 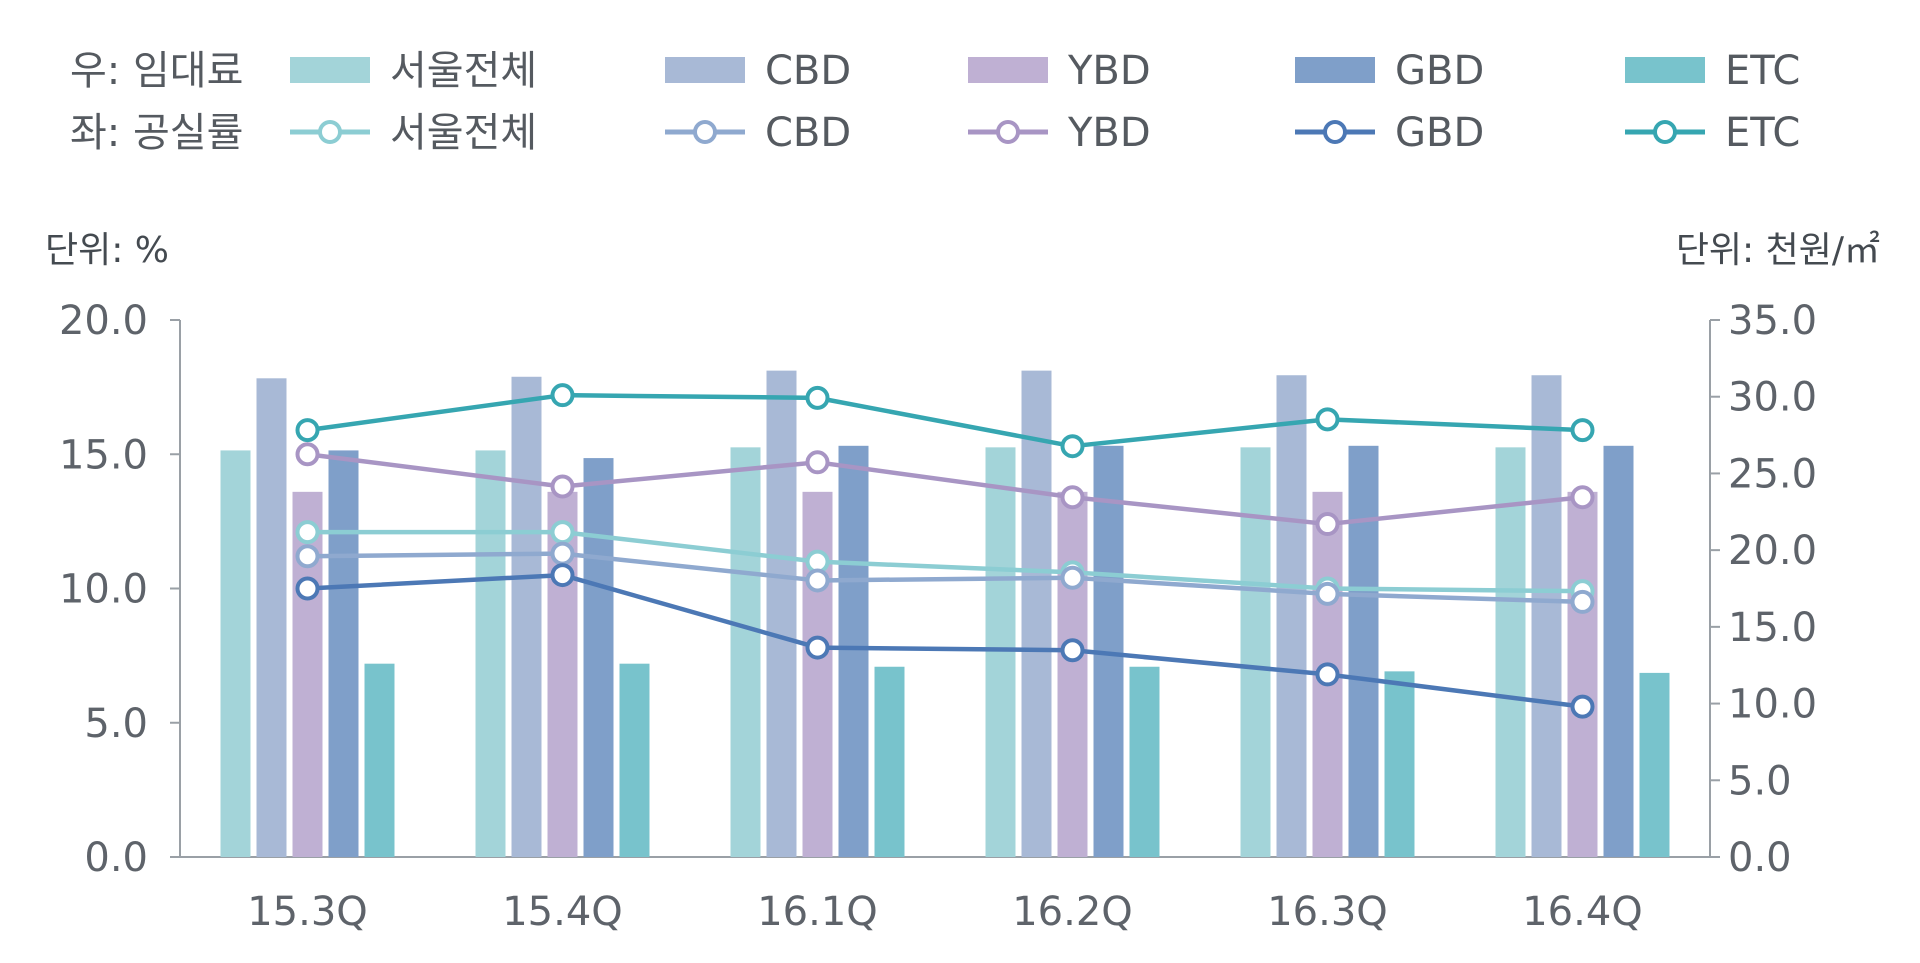 I want to click on x-tick-label: 16.1Q, so click(x=817, y=912).